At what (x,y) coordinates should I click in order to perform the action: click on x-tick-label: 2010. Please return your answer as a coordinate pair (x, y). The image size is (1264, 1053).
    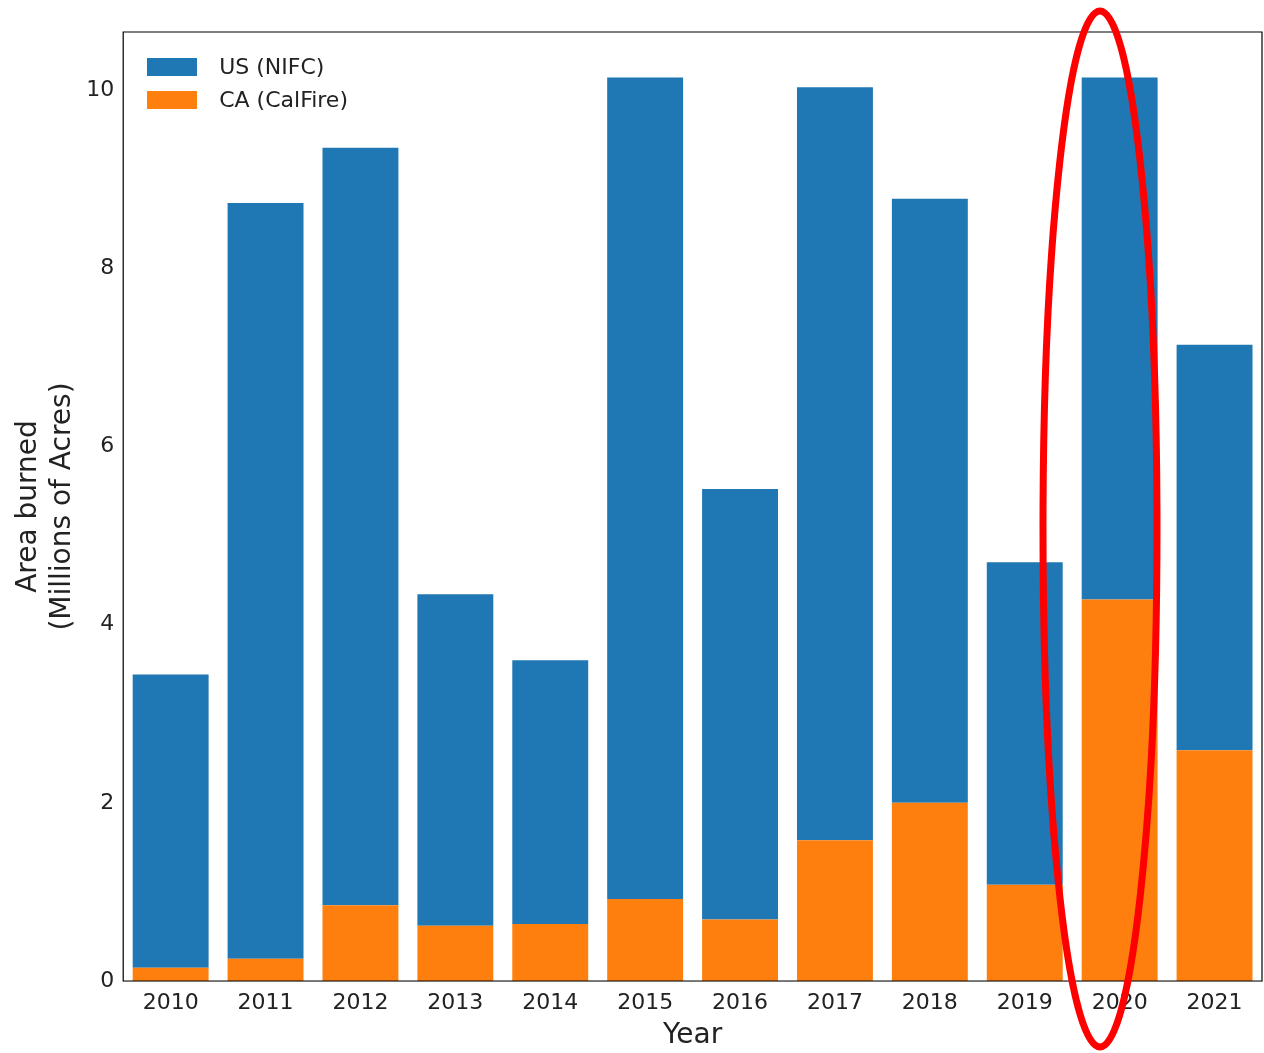
    Looking at the image, I should click on (170, 1001).